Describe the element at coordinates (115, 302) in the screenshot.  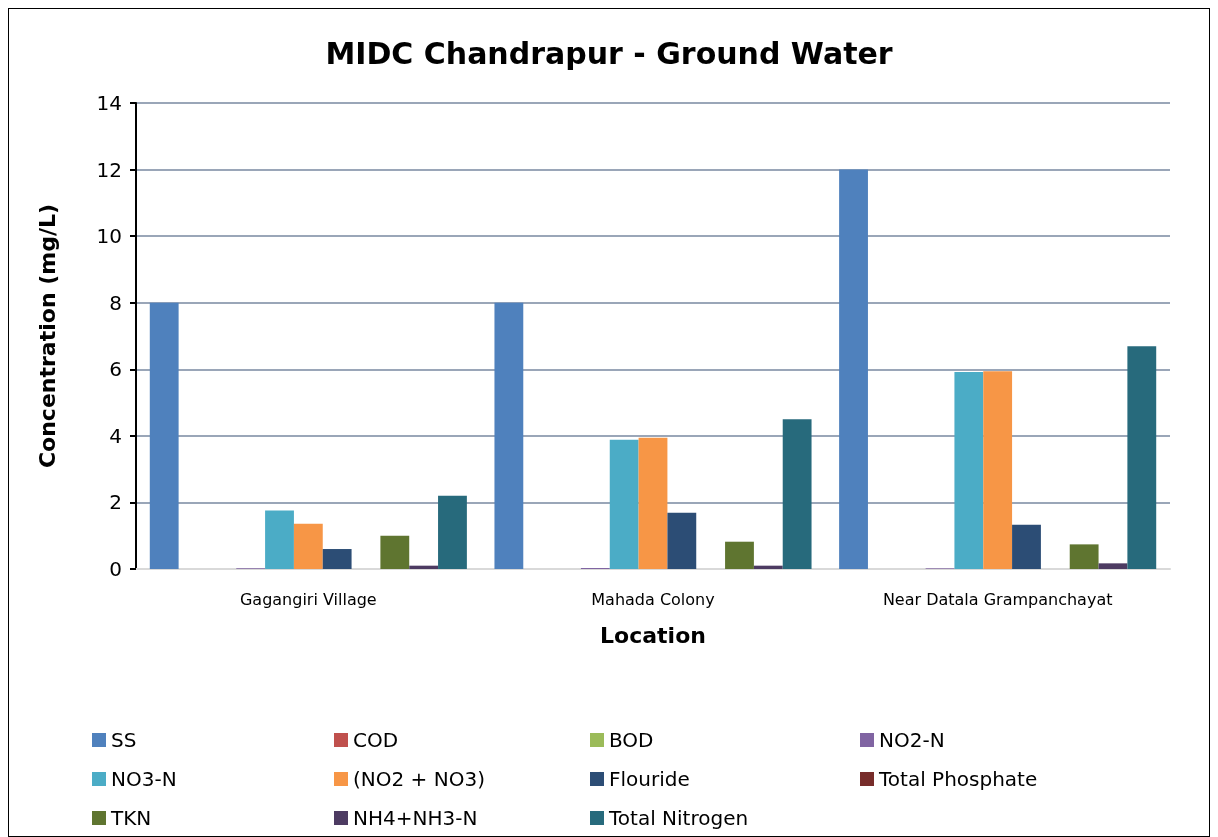
I see `y-tick-label: 8` at that location.